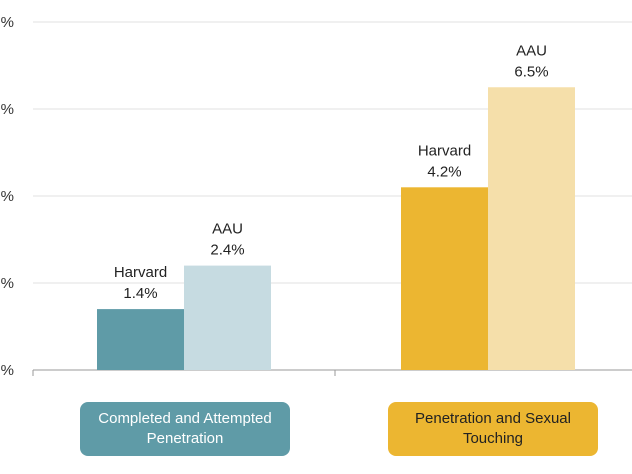  I want to click on category-label-text-1: Completed and Attempted Penetration, so click(185, 428).